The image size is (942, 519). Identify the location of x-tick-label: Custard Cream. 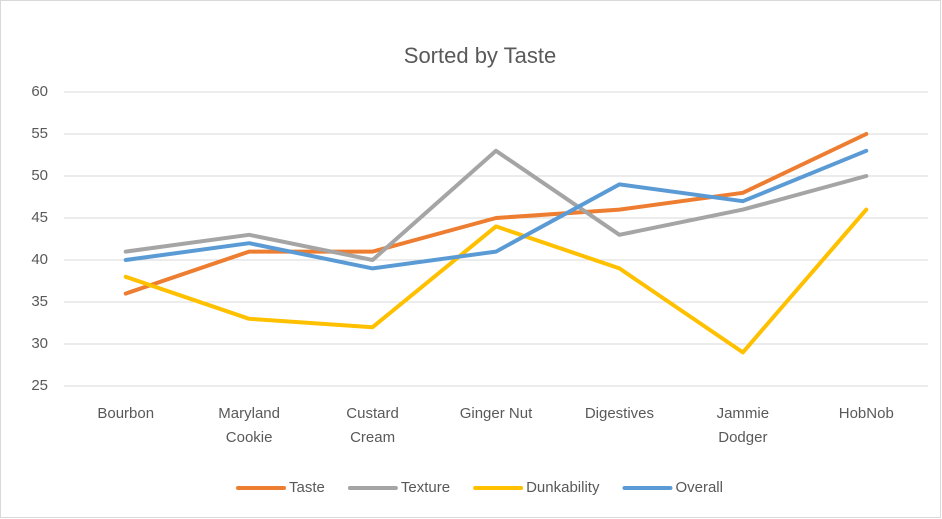
(372, 425).